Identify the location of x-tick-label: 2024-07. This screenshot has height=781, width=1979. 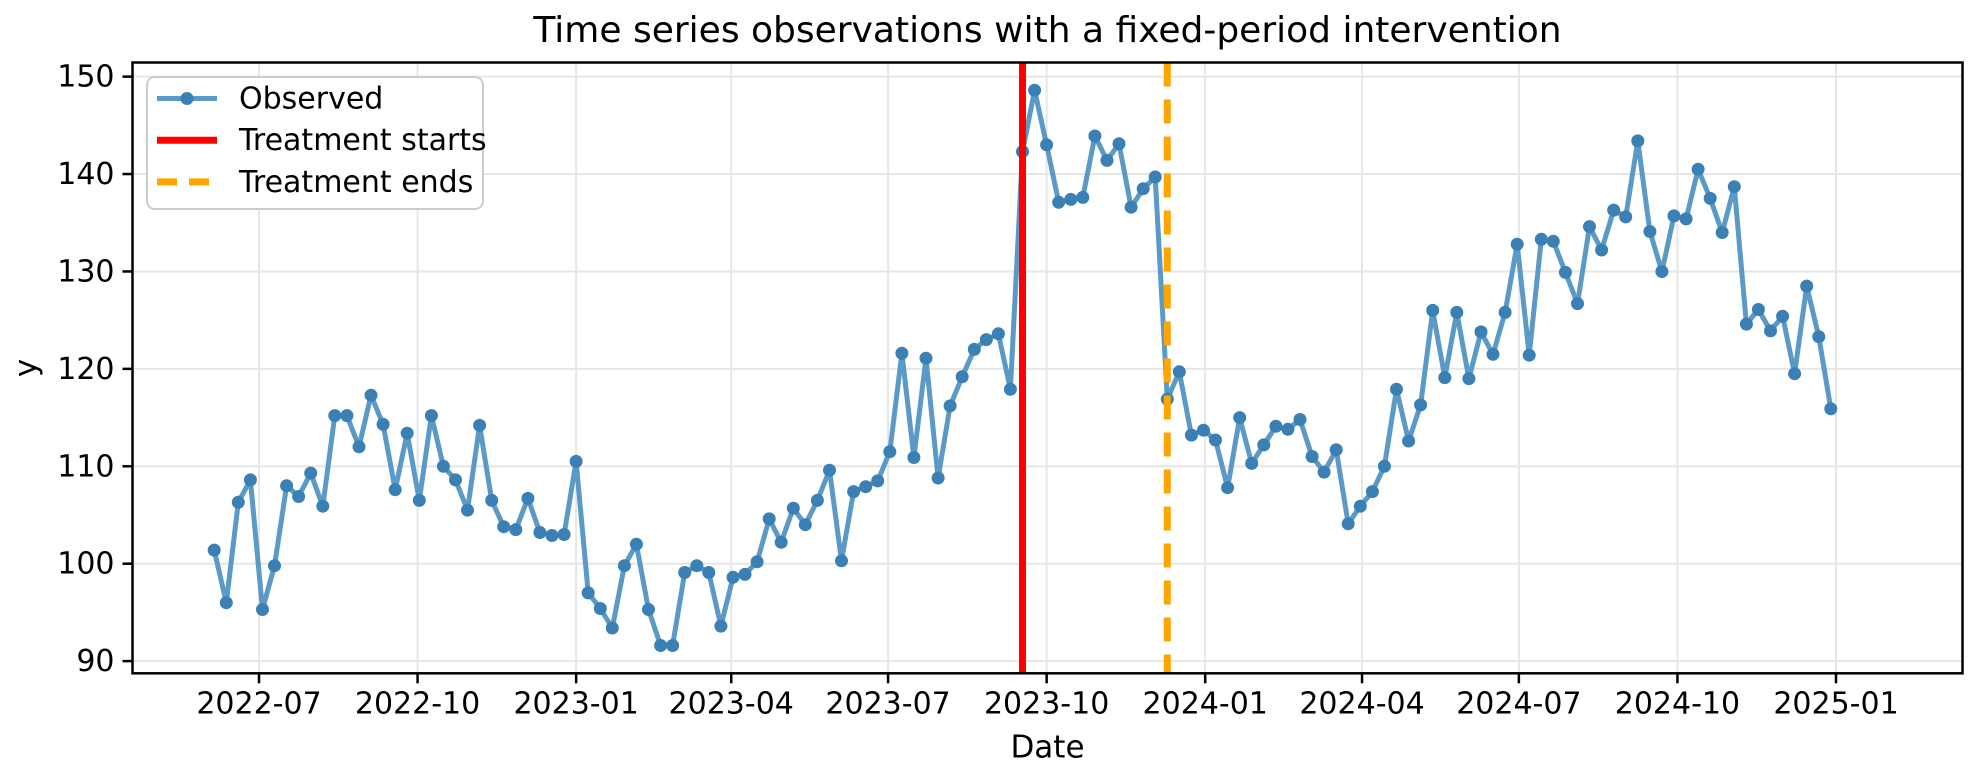
(1518, 703).